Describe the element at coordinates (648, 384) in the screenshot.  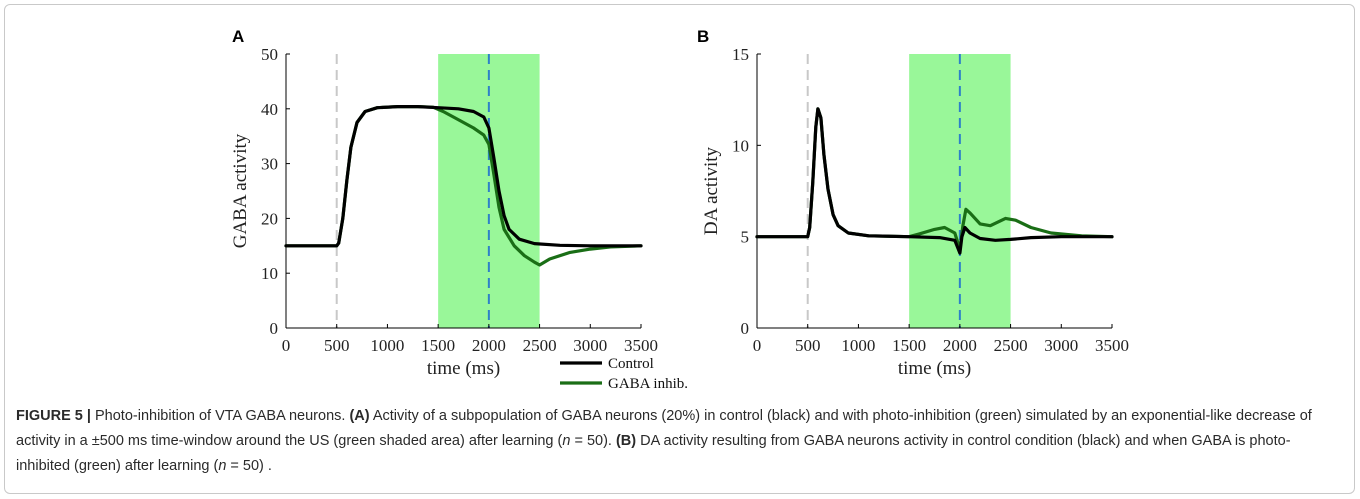
I see `legend-label: GABA inhib.` at that location.